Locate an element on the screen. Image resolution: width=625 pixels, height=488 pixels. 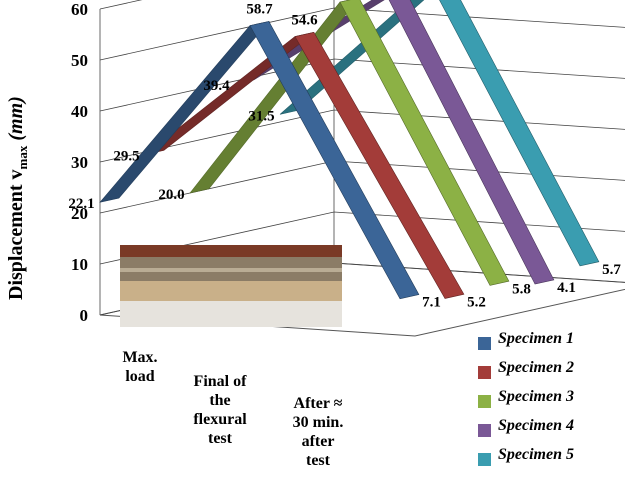
specimen-photo is located at coordinates (231, 286).